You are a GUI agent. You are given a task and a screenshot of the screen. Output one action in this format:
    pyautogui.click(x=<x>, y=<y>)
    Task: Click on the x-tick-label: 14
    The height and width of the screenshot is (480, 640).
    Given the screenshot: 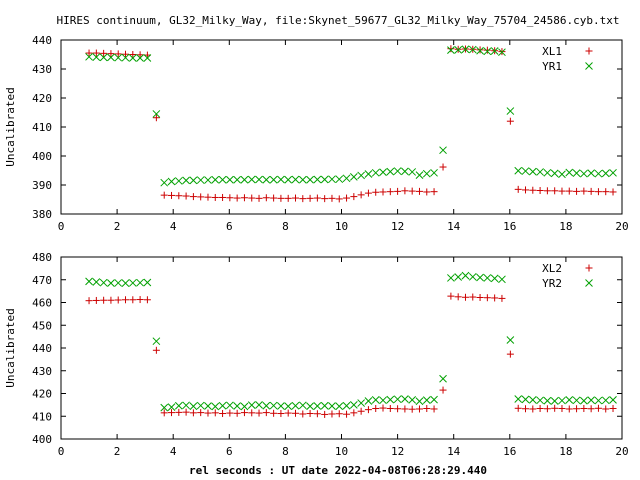 What is the action you would take?
    pyautogui.click(x=454, y=451)
    